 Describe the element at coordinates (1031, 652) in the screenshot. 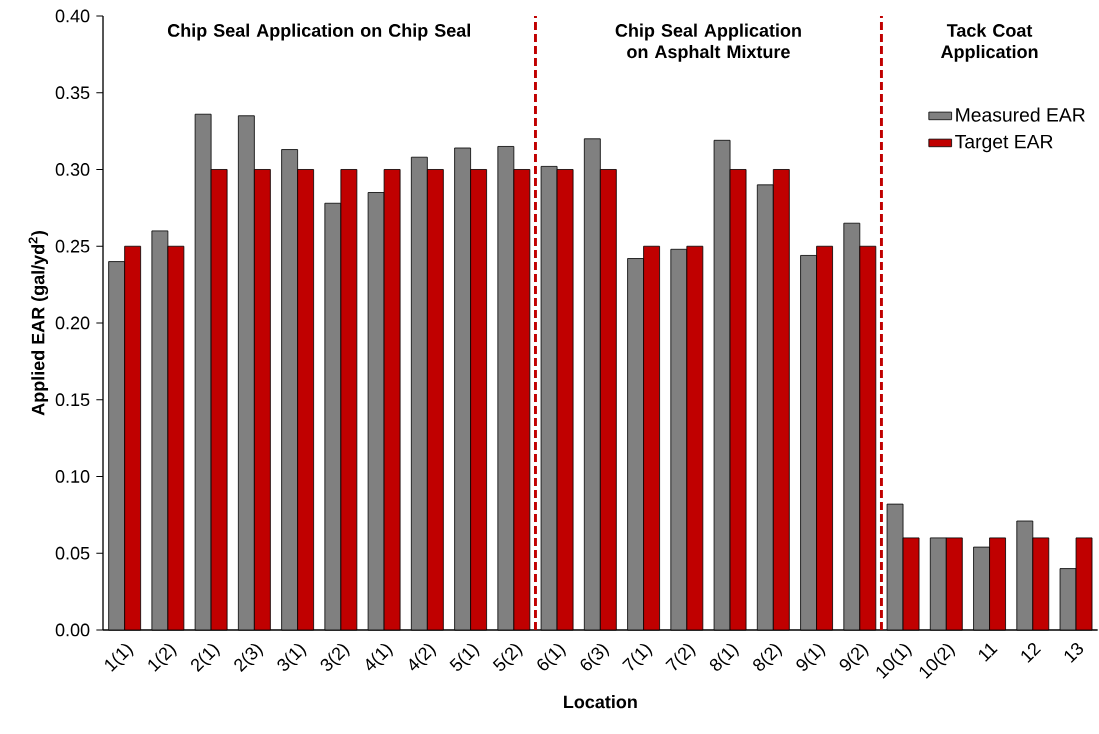

I see `x-tick-label: 12` at that location.